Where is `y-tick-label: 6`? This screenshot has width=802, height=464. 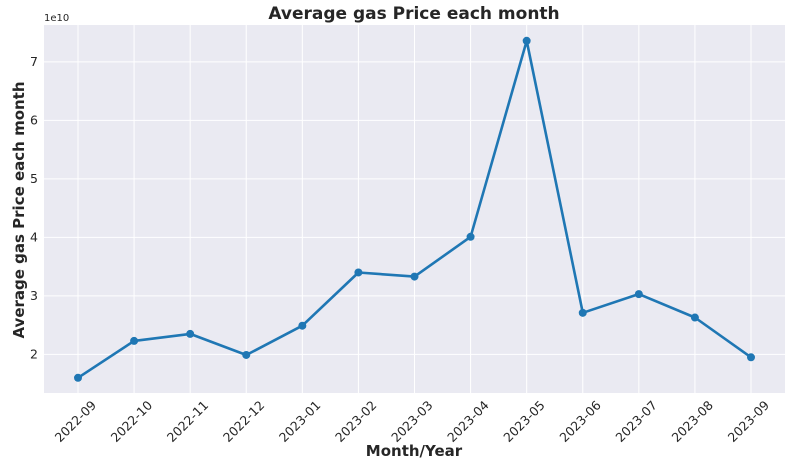
y-tick-label: 6 is located at coordinates (34, 119).